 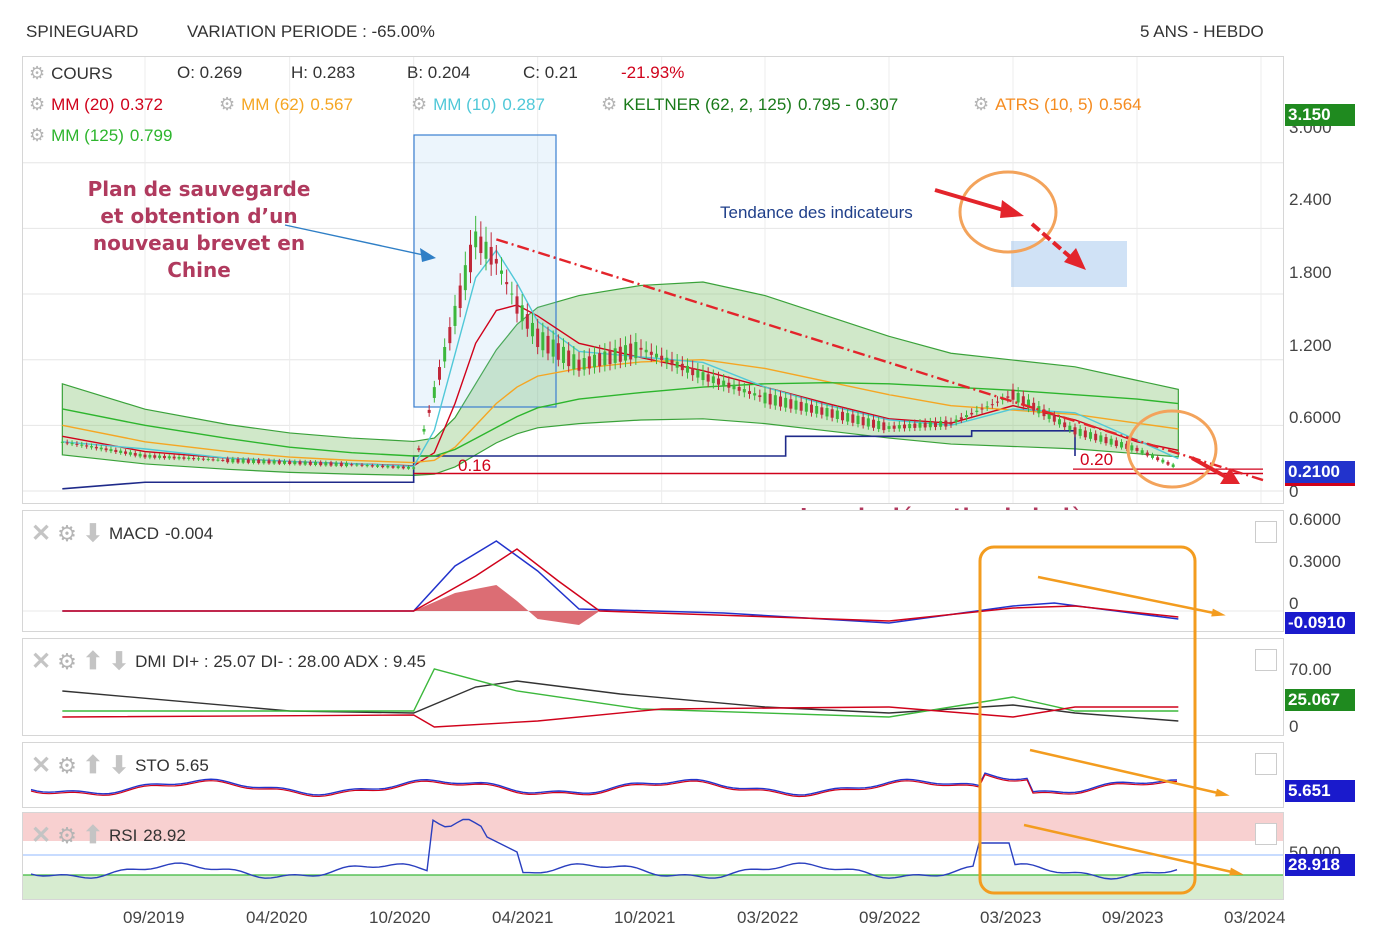 What do you see at coordinates (311, 31) in the screenshot?
I see `variation-label: VARIATION PERIODE : -65.00%` at bounding box center [311, 31].